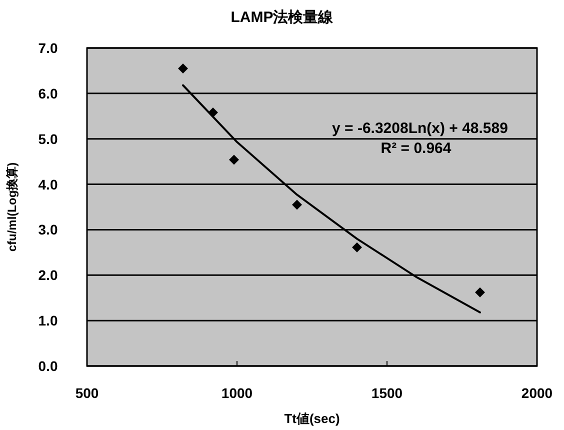 The image size is (564, 430). What do you see at coordinates (48, 138) in the screenshot?
I see `y-tick-label: 5.0` at bounding box center [48, 138].